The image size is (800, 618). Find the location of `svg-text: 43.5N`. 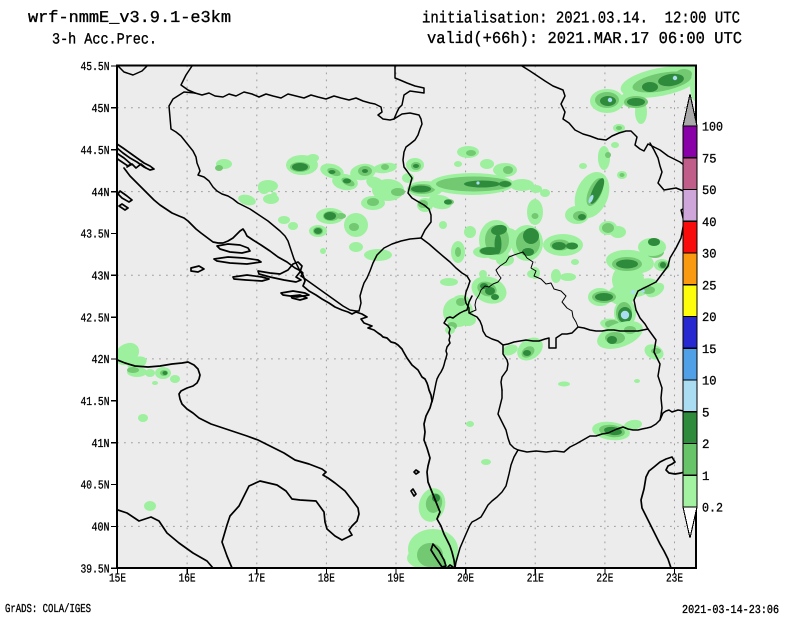

svg-text: 43.5N is located at coordinates (95, 235).